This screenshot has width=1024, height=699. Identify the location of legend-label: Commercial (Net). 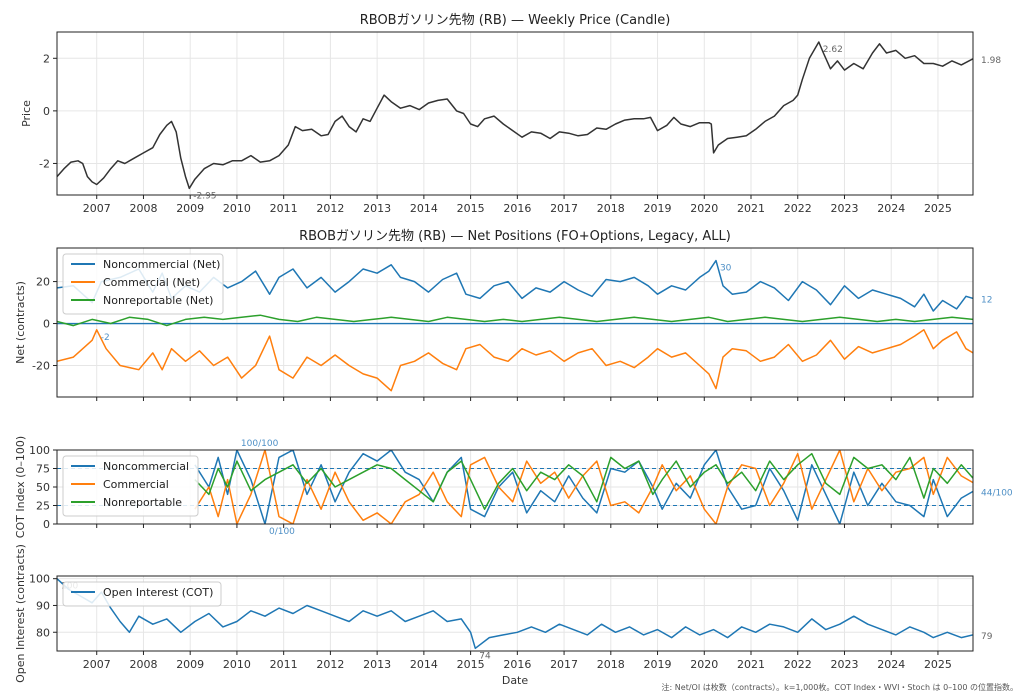
(151, 282).